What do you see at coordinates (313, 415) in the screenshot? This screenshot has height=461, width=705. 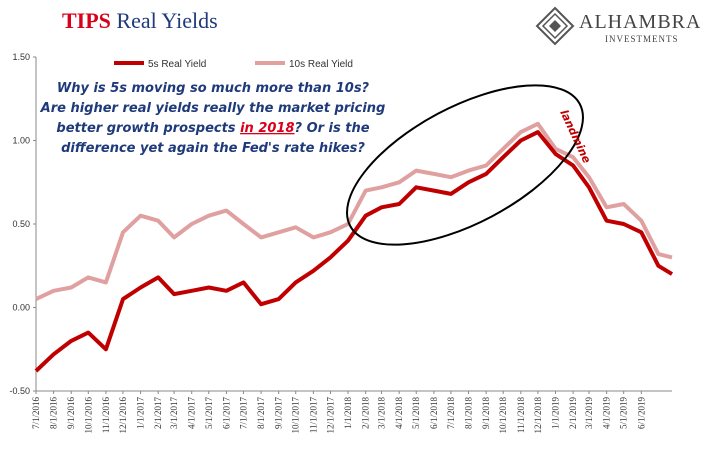 I see `x-tick-label: 11/1/2017` at bounding box center [313, 415].